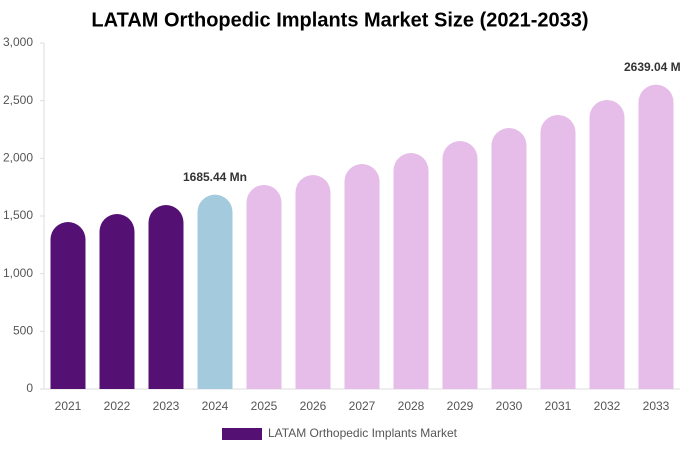  I want to click on y-tick-label: 1,500, so click(18, 215).